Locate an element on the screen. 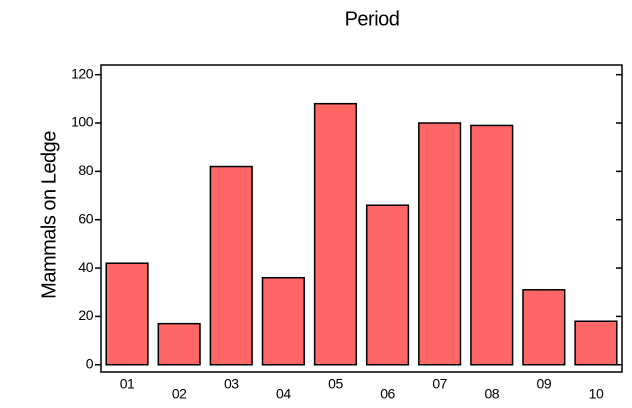  y-tick-label: 60 is located at coordinates (85, 218).